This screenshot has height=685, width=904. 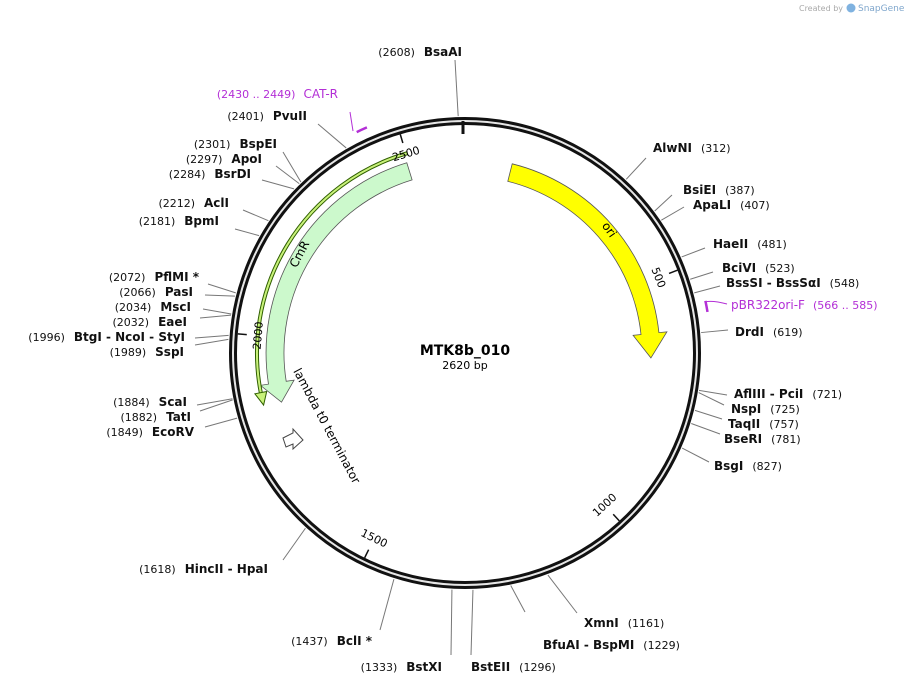 What do you see at coordinates (258, 335) in the screenshot?
I see `tick-label: 2000` at bounding box center [258, 335].